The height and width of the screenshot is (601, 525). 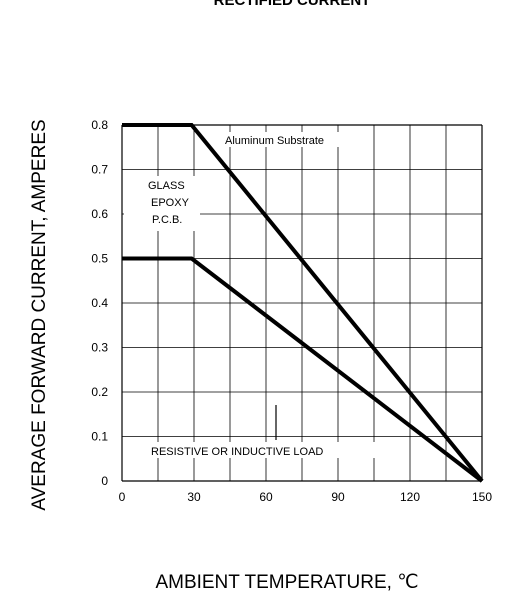 I want to click on y-tick-label: 0.7, so click(x=99, y=170).